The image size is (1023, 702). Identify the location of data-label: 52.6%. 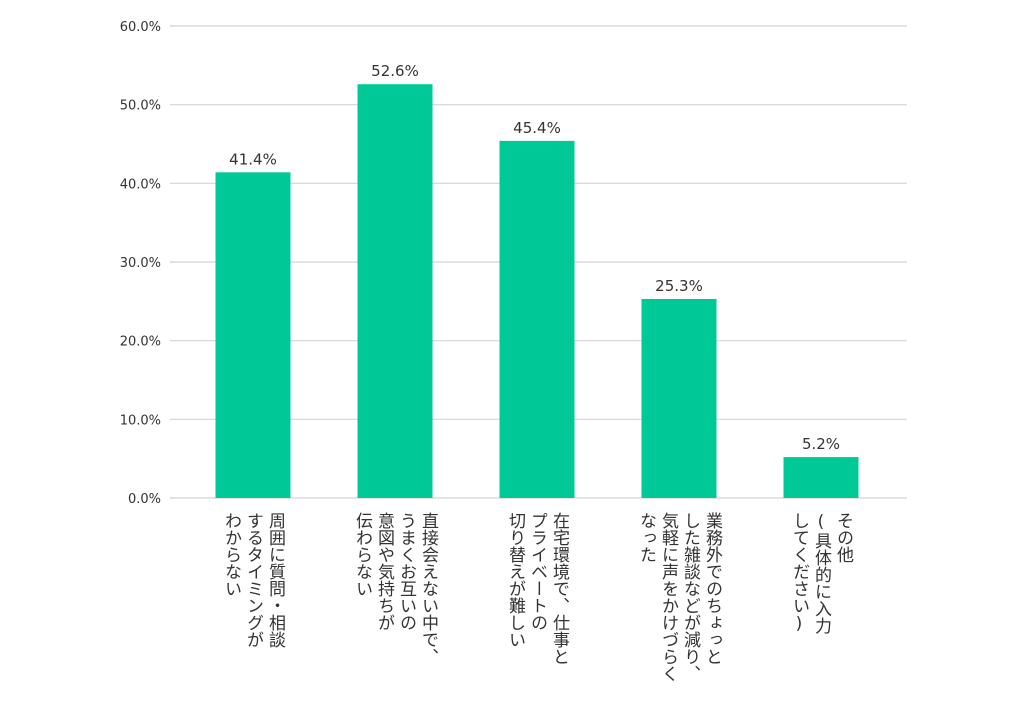
(395, 71).